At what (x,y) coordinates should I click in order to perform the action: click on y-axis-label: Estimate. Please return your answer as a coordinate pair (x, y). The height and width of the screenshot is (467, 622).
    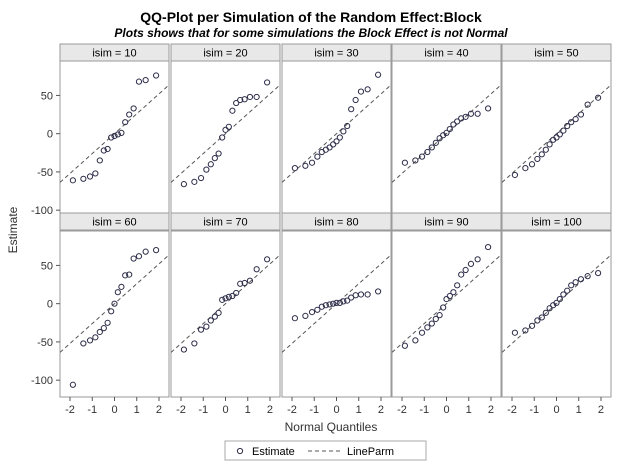
    Looking at the image, I should click on (13, 229).